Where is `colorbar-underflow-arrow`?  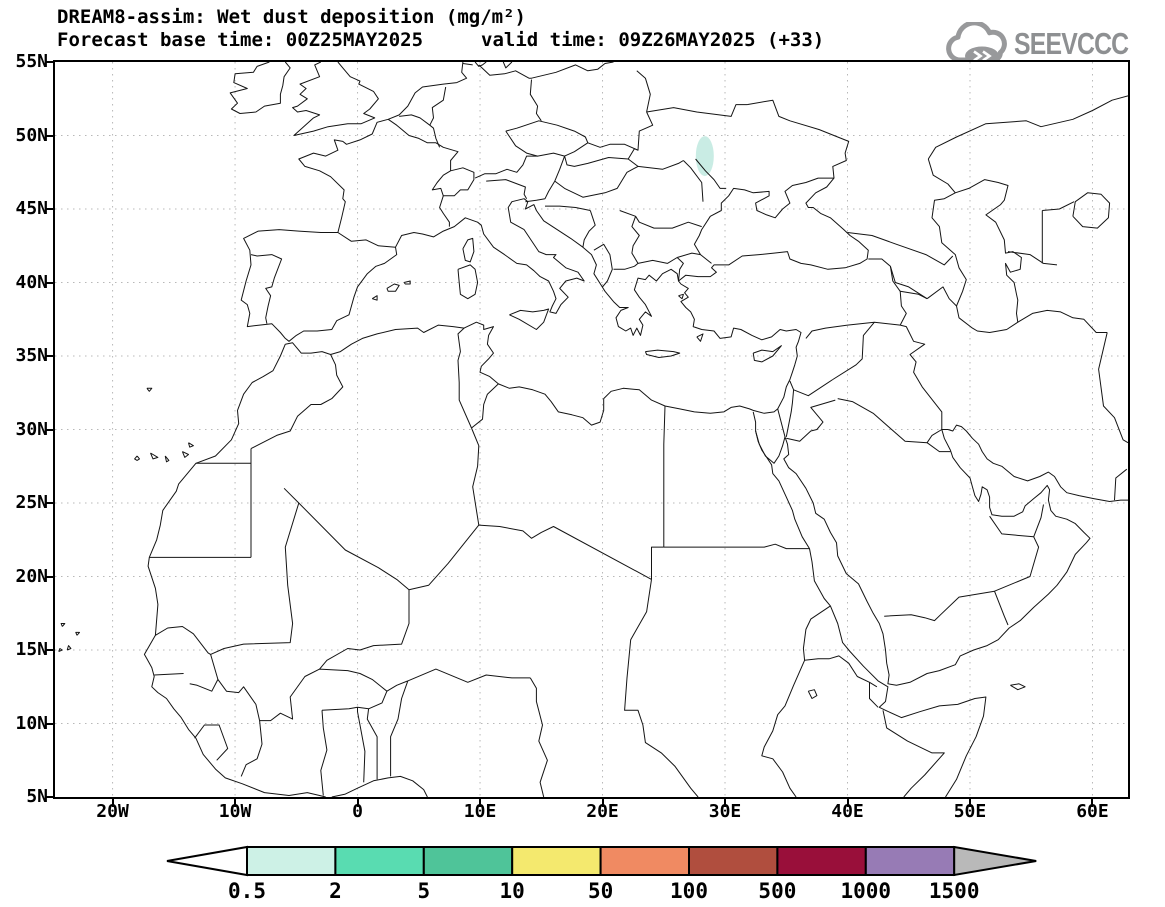
colorbar-underflow-arrow is located at coordinates (207, 861).